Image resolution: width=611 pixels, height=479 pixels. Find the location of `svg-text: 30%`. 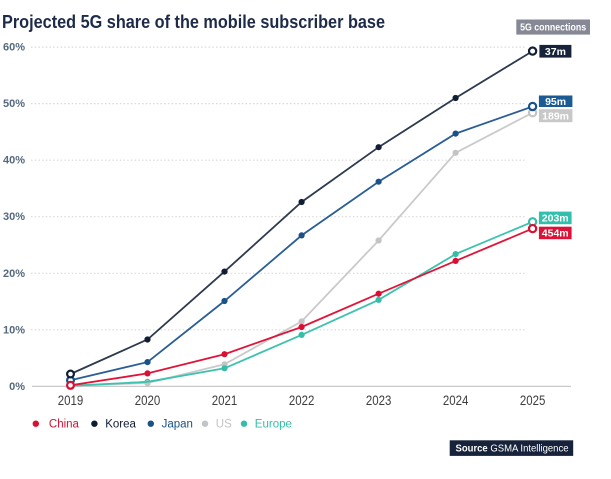

svg-text: 30% is located at coordinates (14, 217).